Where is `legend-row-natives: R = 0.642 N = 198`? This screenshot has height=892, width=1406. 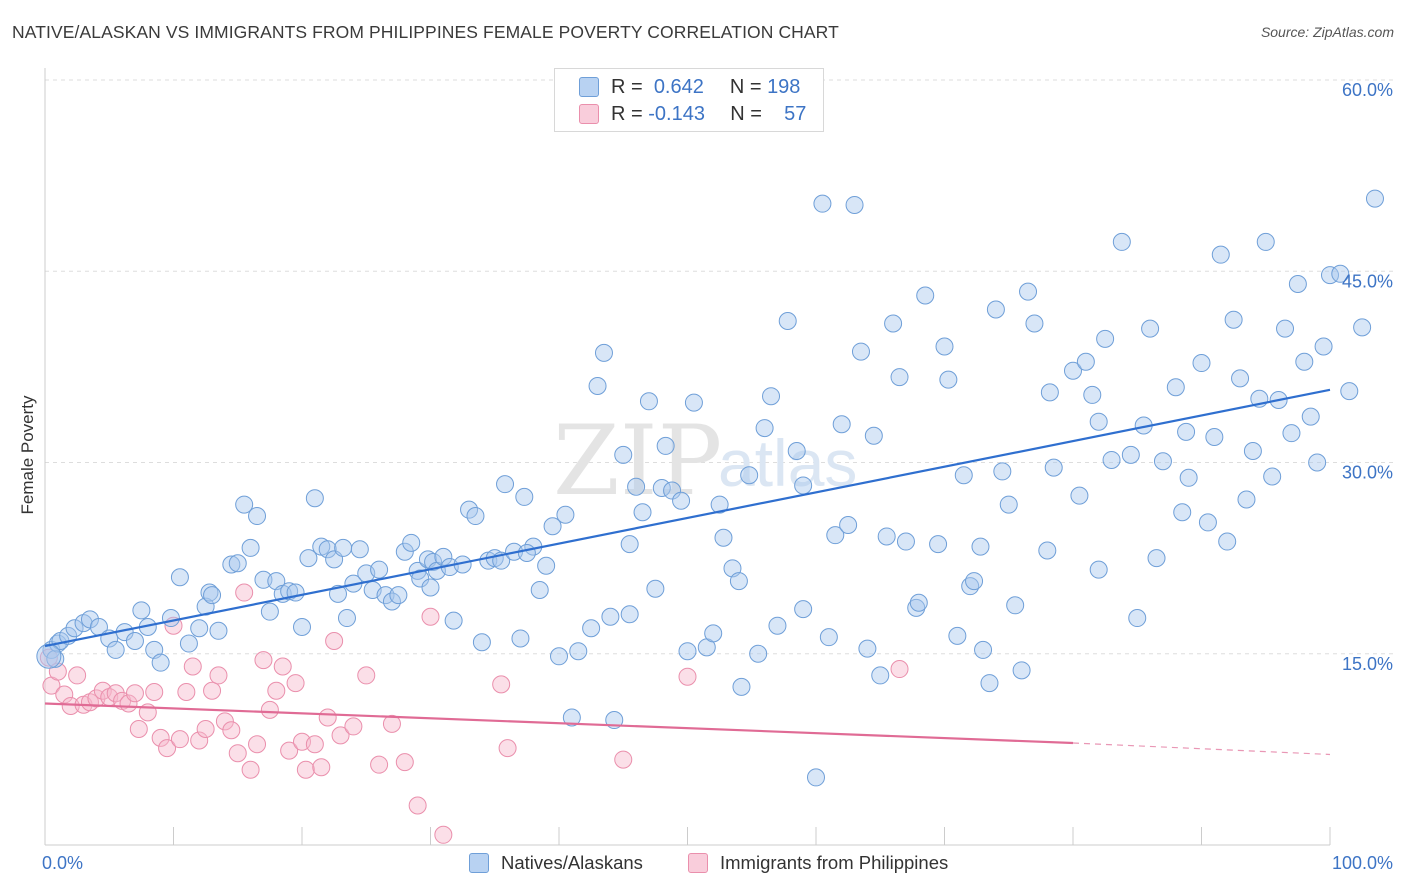 legend-row-natives: R = 0.642 N = 198 is located at coordinates (689, 87).